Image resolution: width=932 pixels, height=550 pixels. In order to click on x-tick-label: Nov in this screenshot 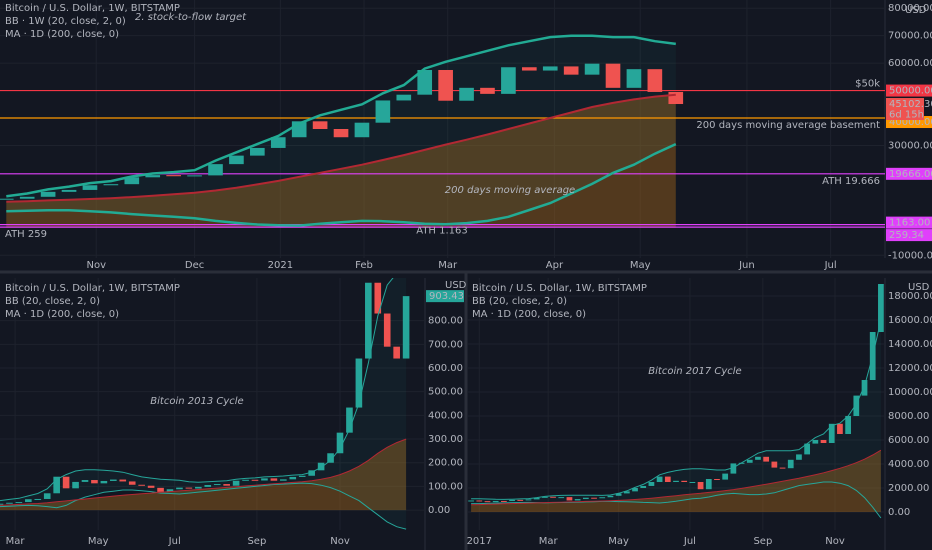, I will do `click(340, 541)`.